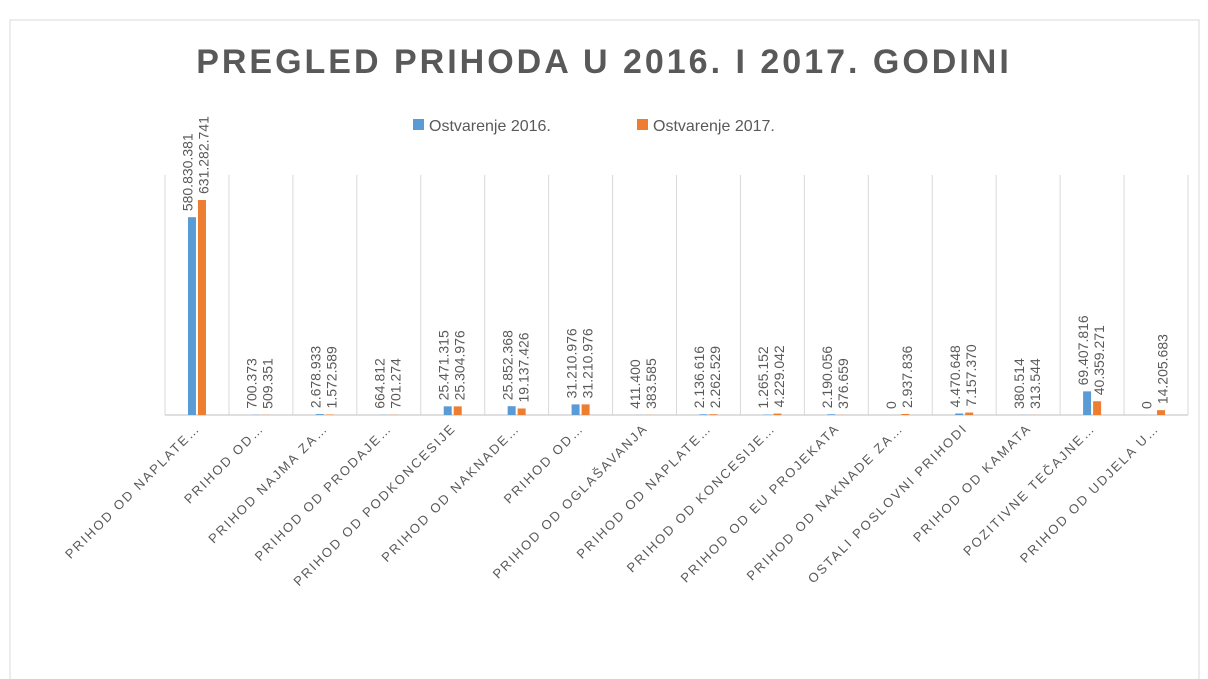  I want to click on data-label: 7.157.370, so click(971, 375).